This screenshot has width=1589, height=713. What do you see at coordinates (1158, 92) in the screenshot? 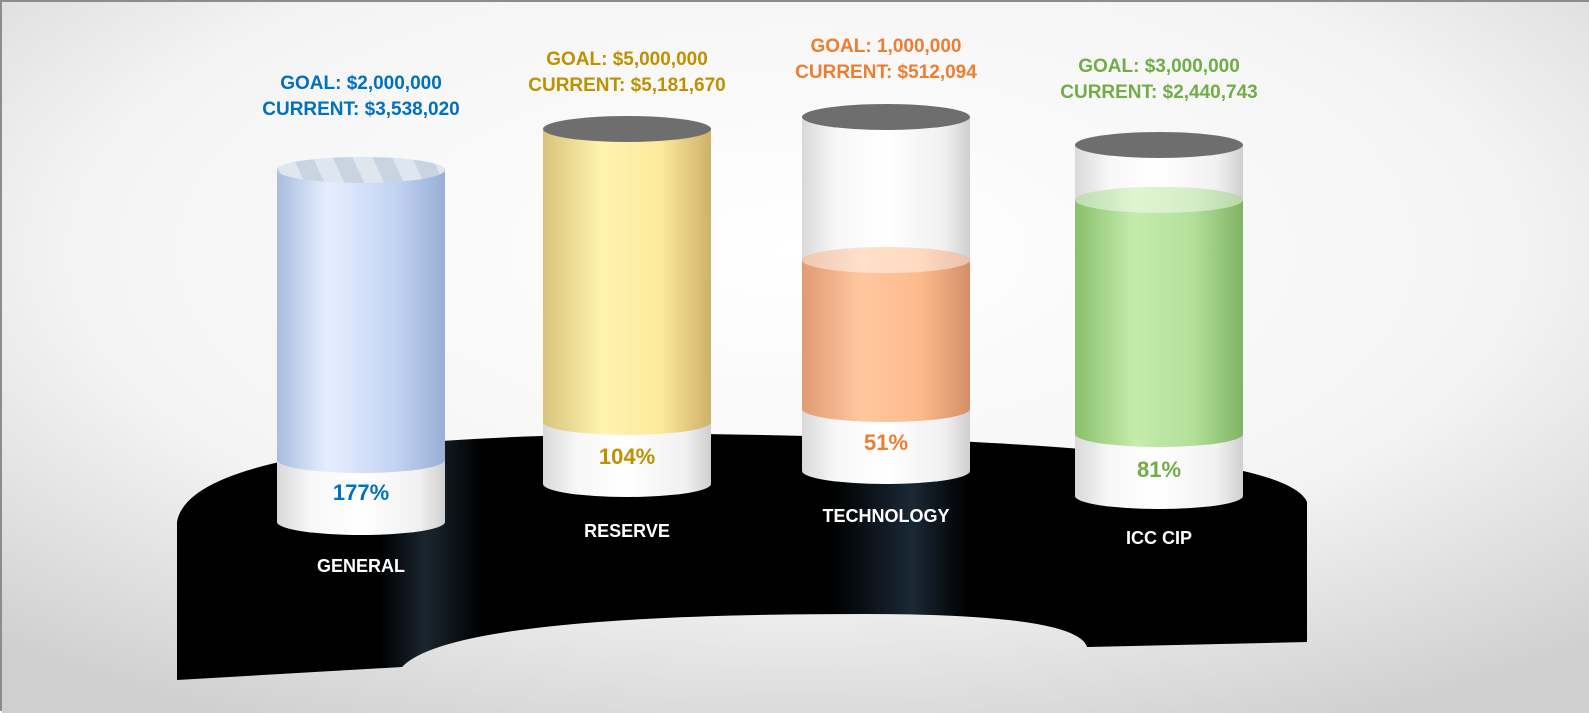
I see `current-label: CURRENT: $2,440,743` at bounding box center [1158, 92].